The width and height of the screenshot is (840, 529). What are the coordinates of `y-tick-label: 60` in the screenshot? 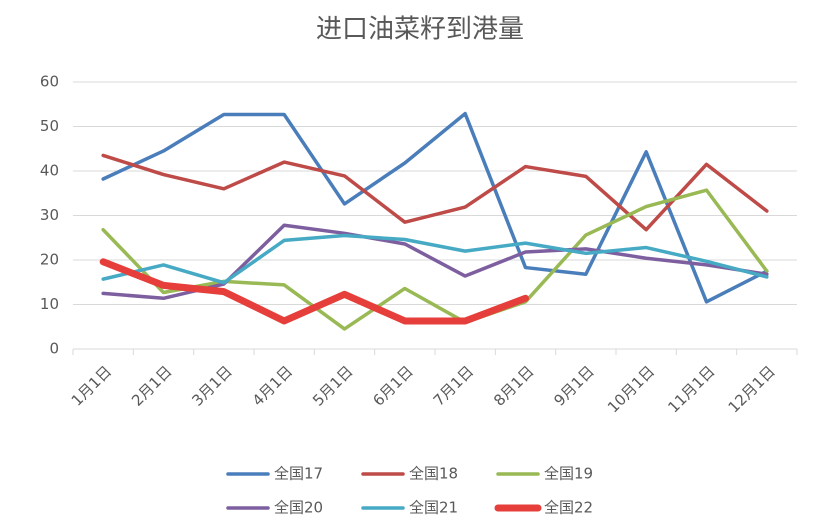 It's located at (49, 82).